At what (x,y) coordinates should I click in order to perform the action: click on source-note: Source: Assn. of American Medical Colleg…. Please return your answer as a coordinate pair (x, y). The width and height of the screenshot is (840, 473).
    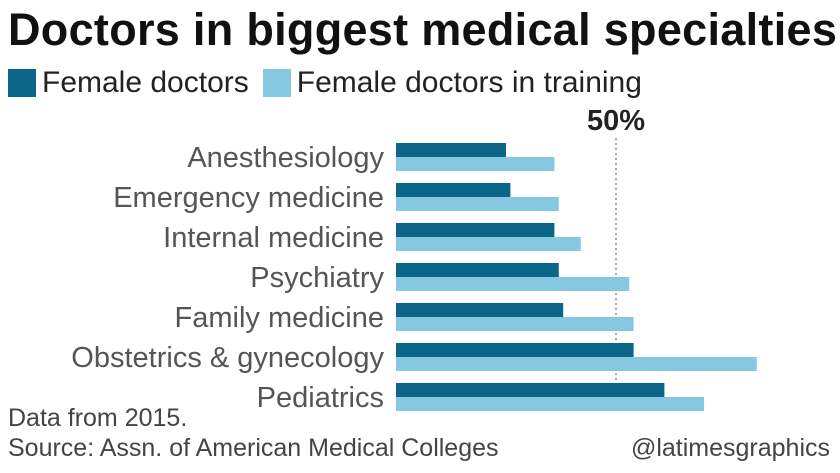
    Looking at the image, I should click on (253, 448).